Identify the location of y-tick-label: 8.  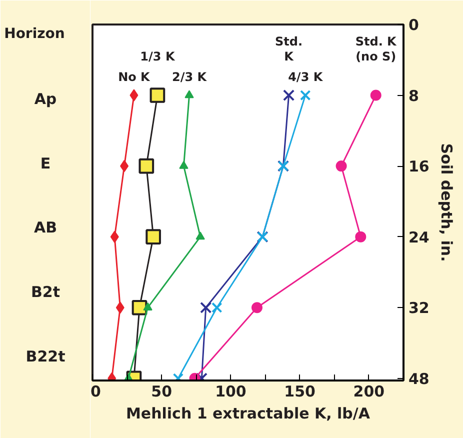
(413, 95).